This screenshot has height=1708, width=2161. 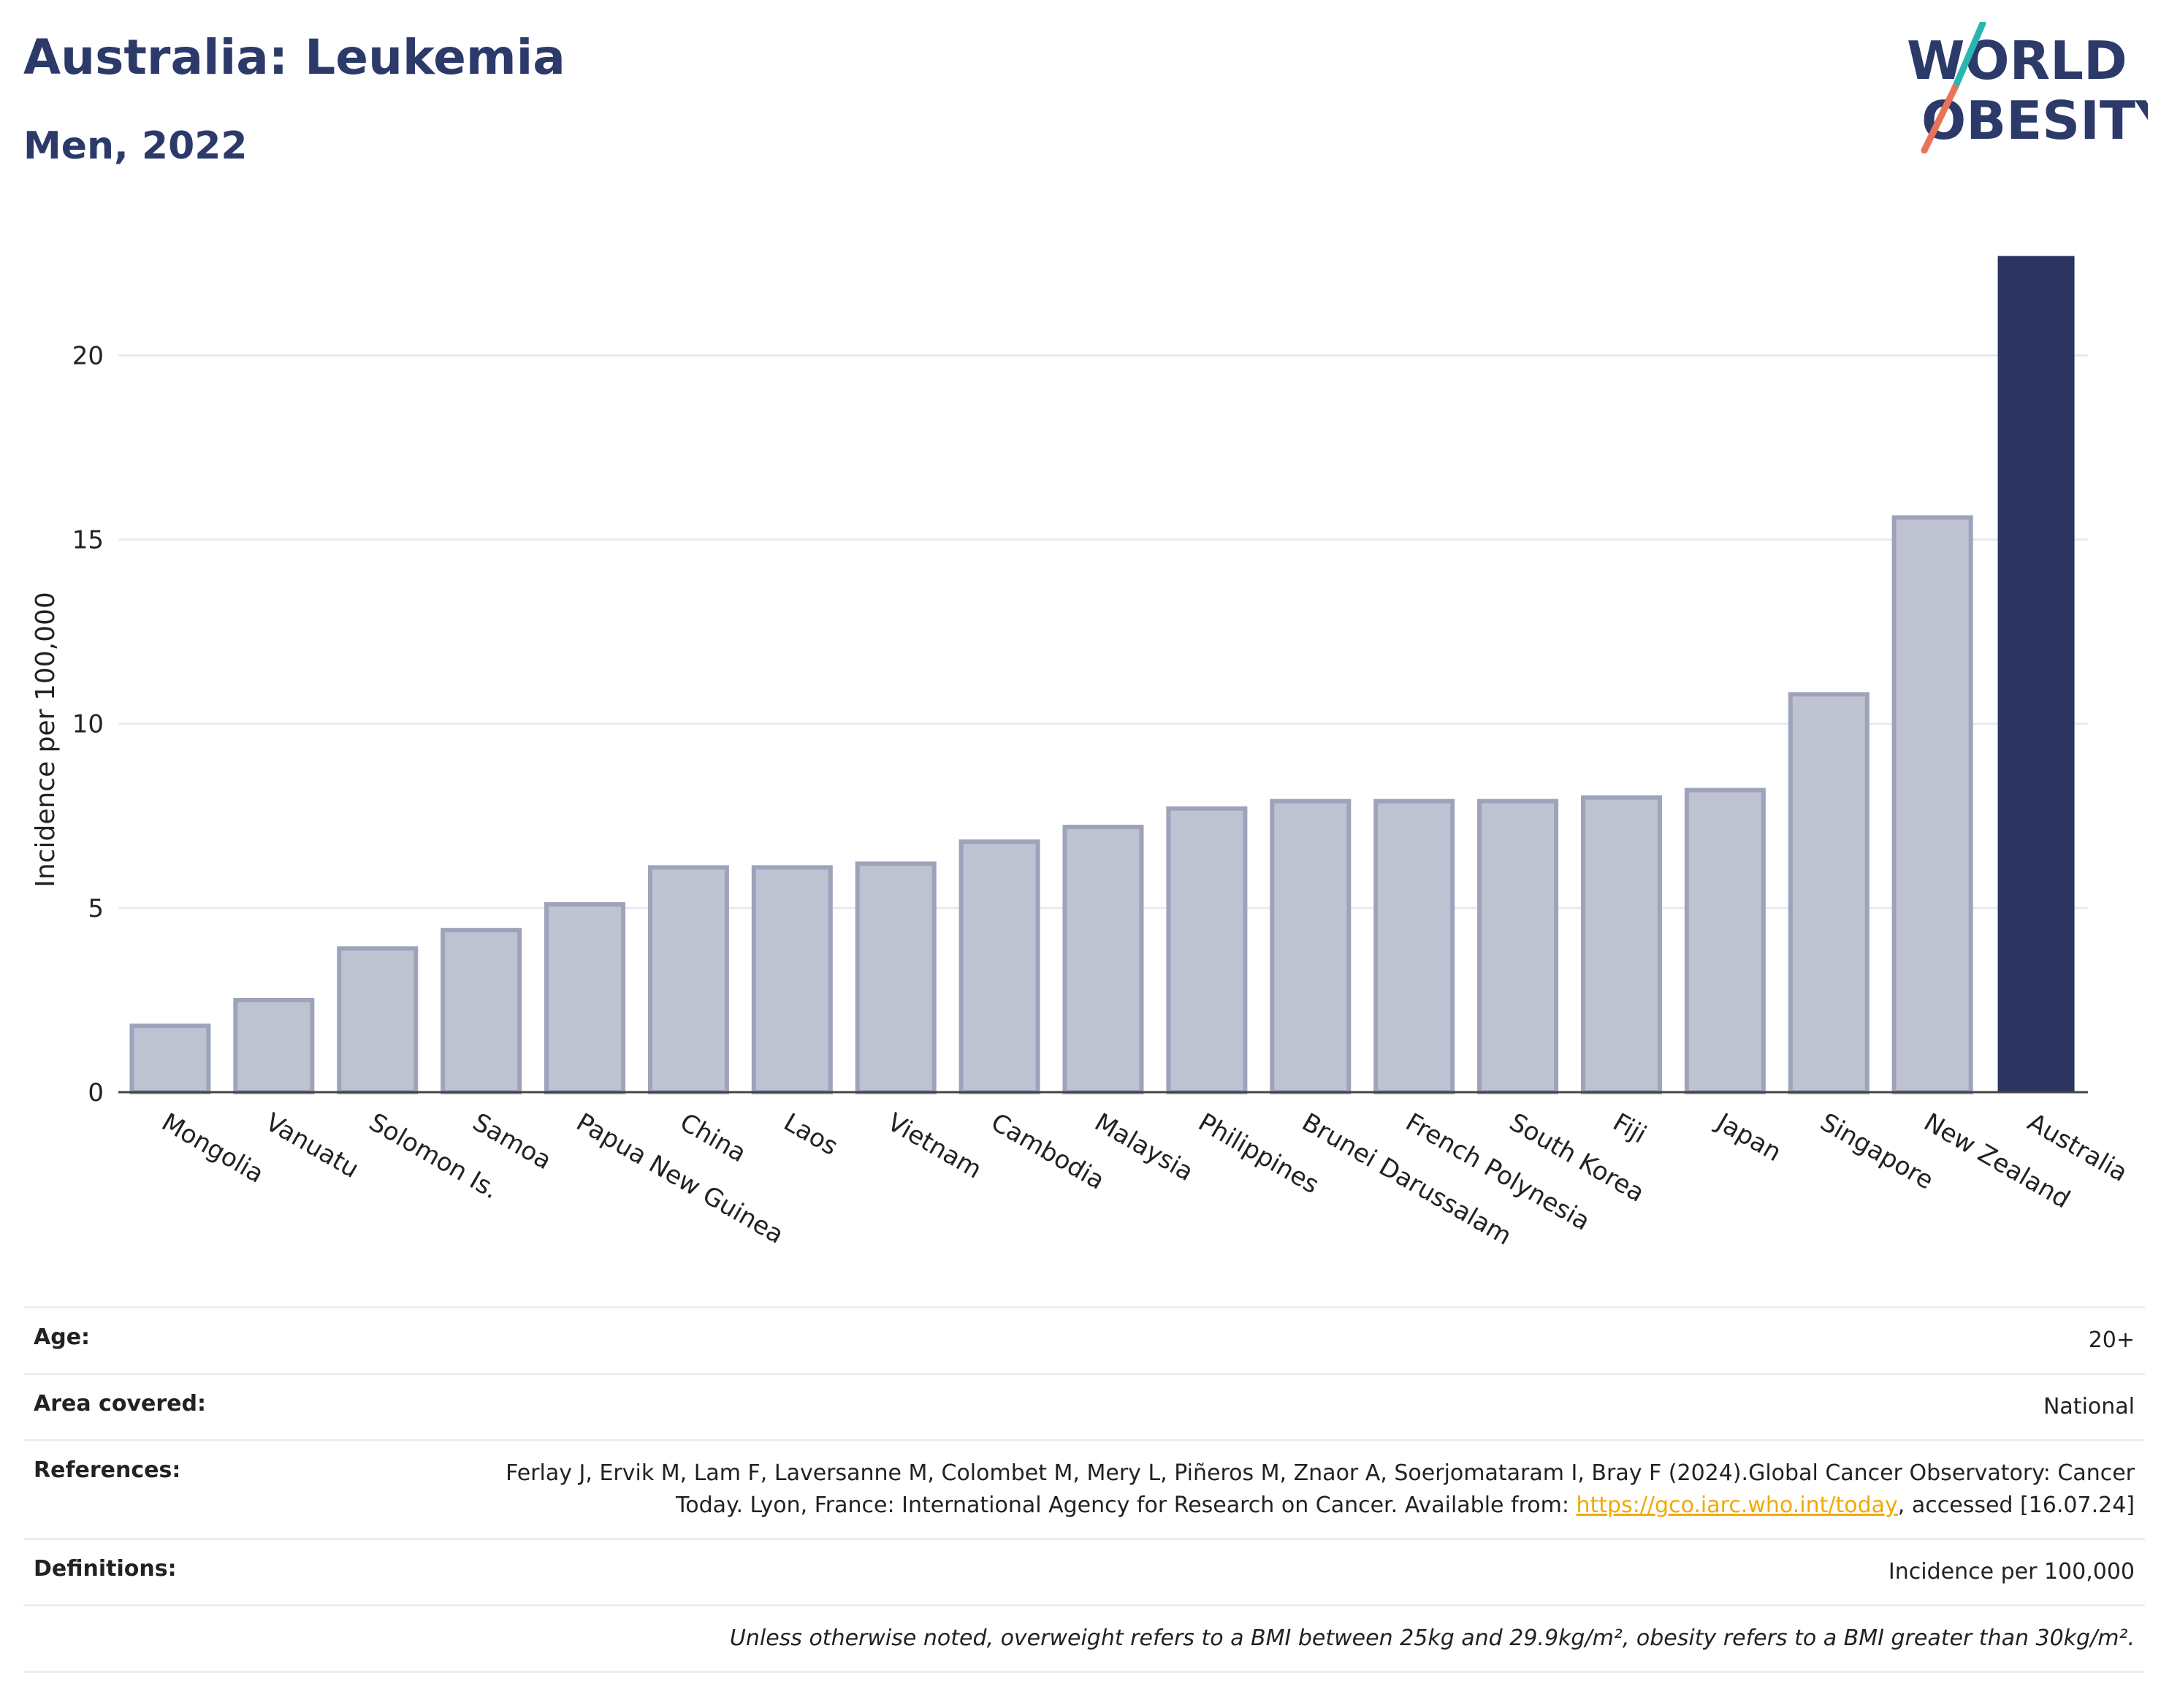 I want to click on bar-solomon-is-, so click(x=378, y=1021).